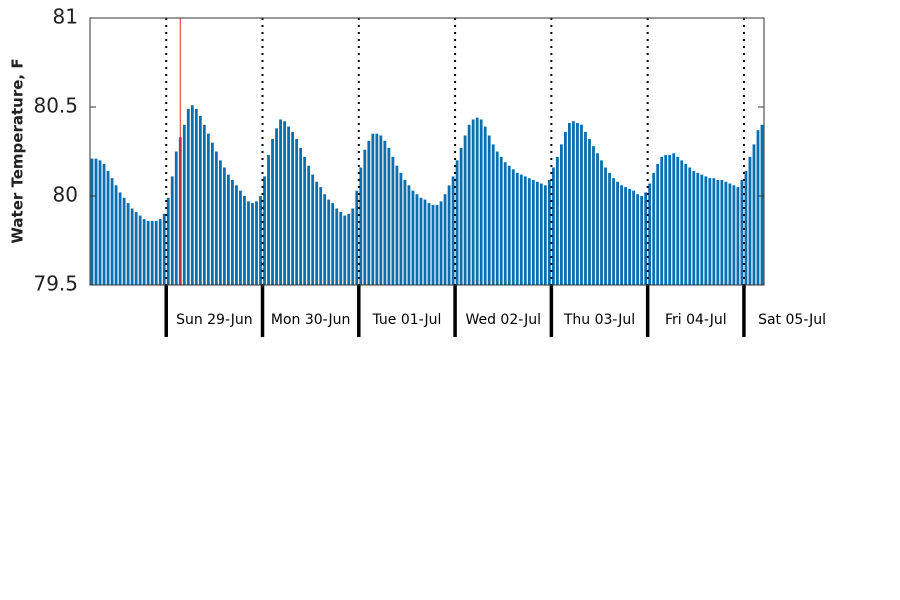 Image resolution: width=900 pixels, height=600 pixels. What do you see at coordinates (696, 320) in the screenshot?
I see `x-tick-label: Fri 04-Jul` at bounding box center [696, 320].